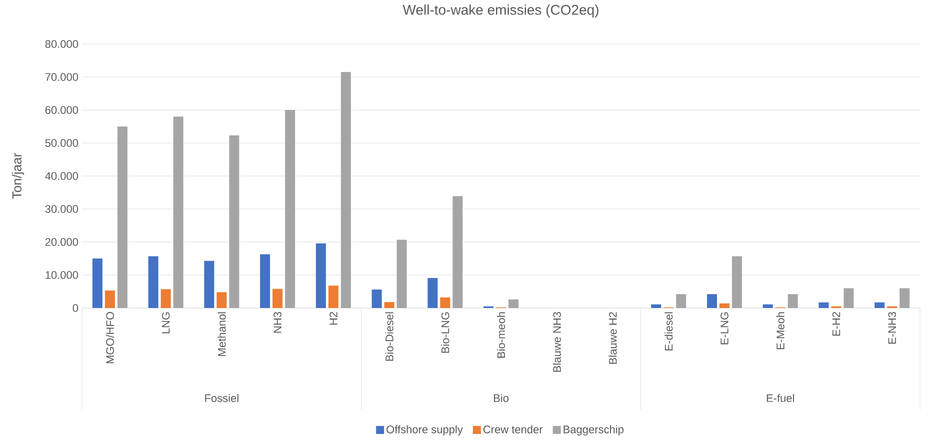 The width and height of the screenshot is (934, 440). Describe the element at coordinates (780, 331) in the screenshot. I see `x-tick-label: E-Meoh` at that location.